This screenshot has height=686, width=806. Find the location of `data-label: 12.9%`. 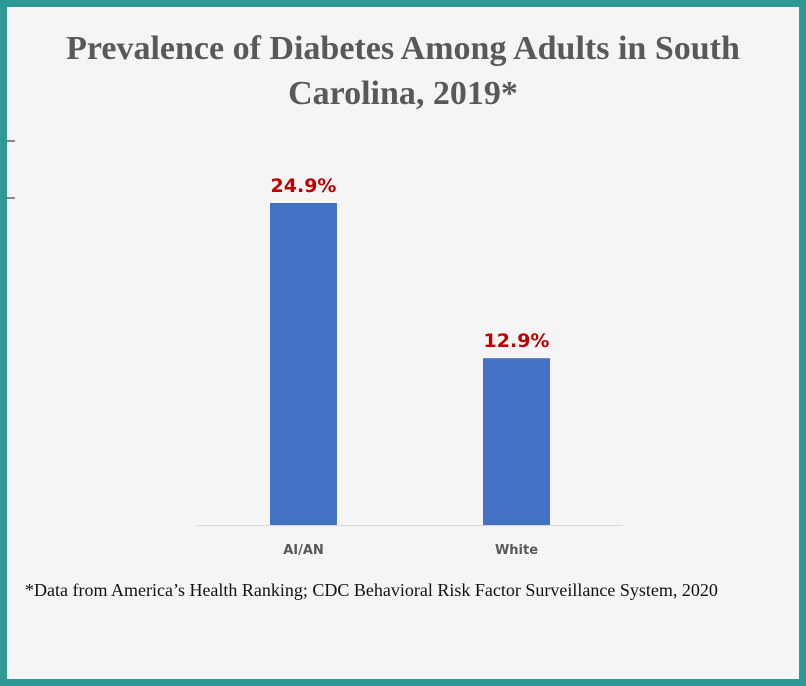

data-label: 12.9% is located at coordinates (517, 341).